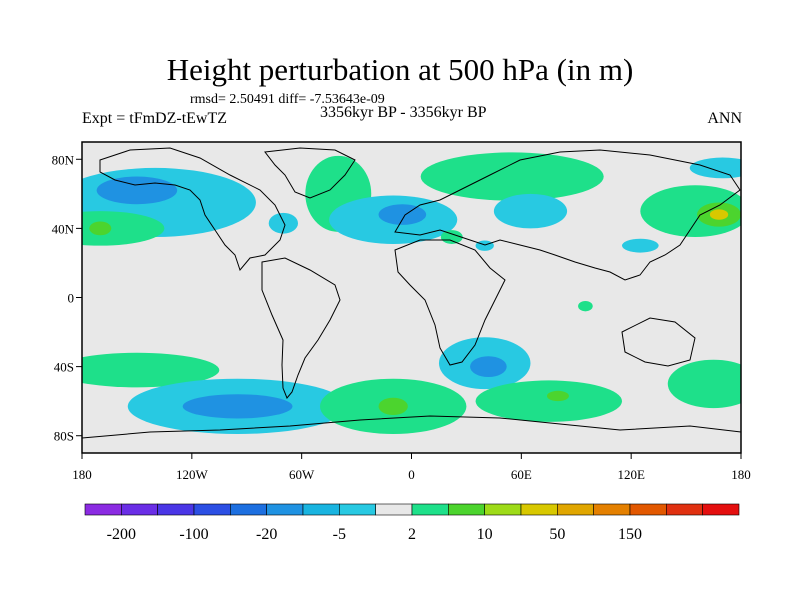 Image resolution: width=800 pixels, height=600 pixels. What do you see at coordinates (193, 534) in the screenshot?
I see `colorbar-label: -100` at bounding box center [193, 534].